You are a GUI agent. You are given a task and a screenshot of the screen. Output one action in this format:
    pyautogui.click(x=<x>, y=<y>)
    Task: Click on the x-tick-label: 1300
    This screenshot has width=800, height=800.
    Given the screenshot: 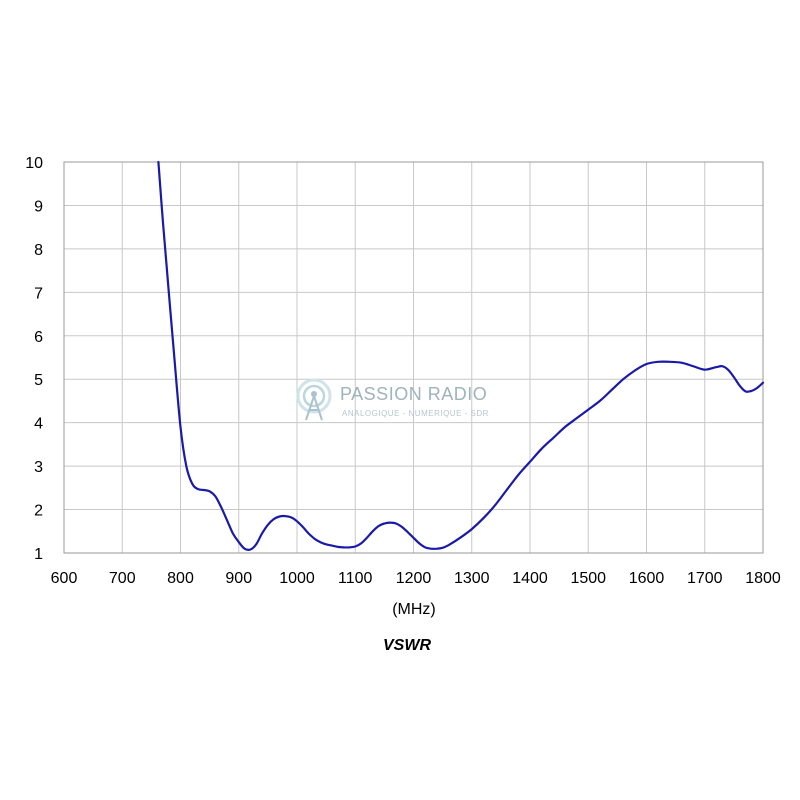 What is the action you would take?
    pyautogui.click(x=472, y=578)
    